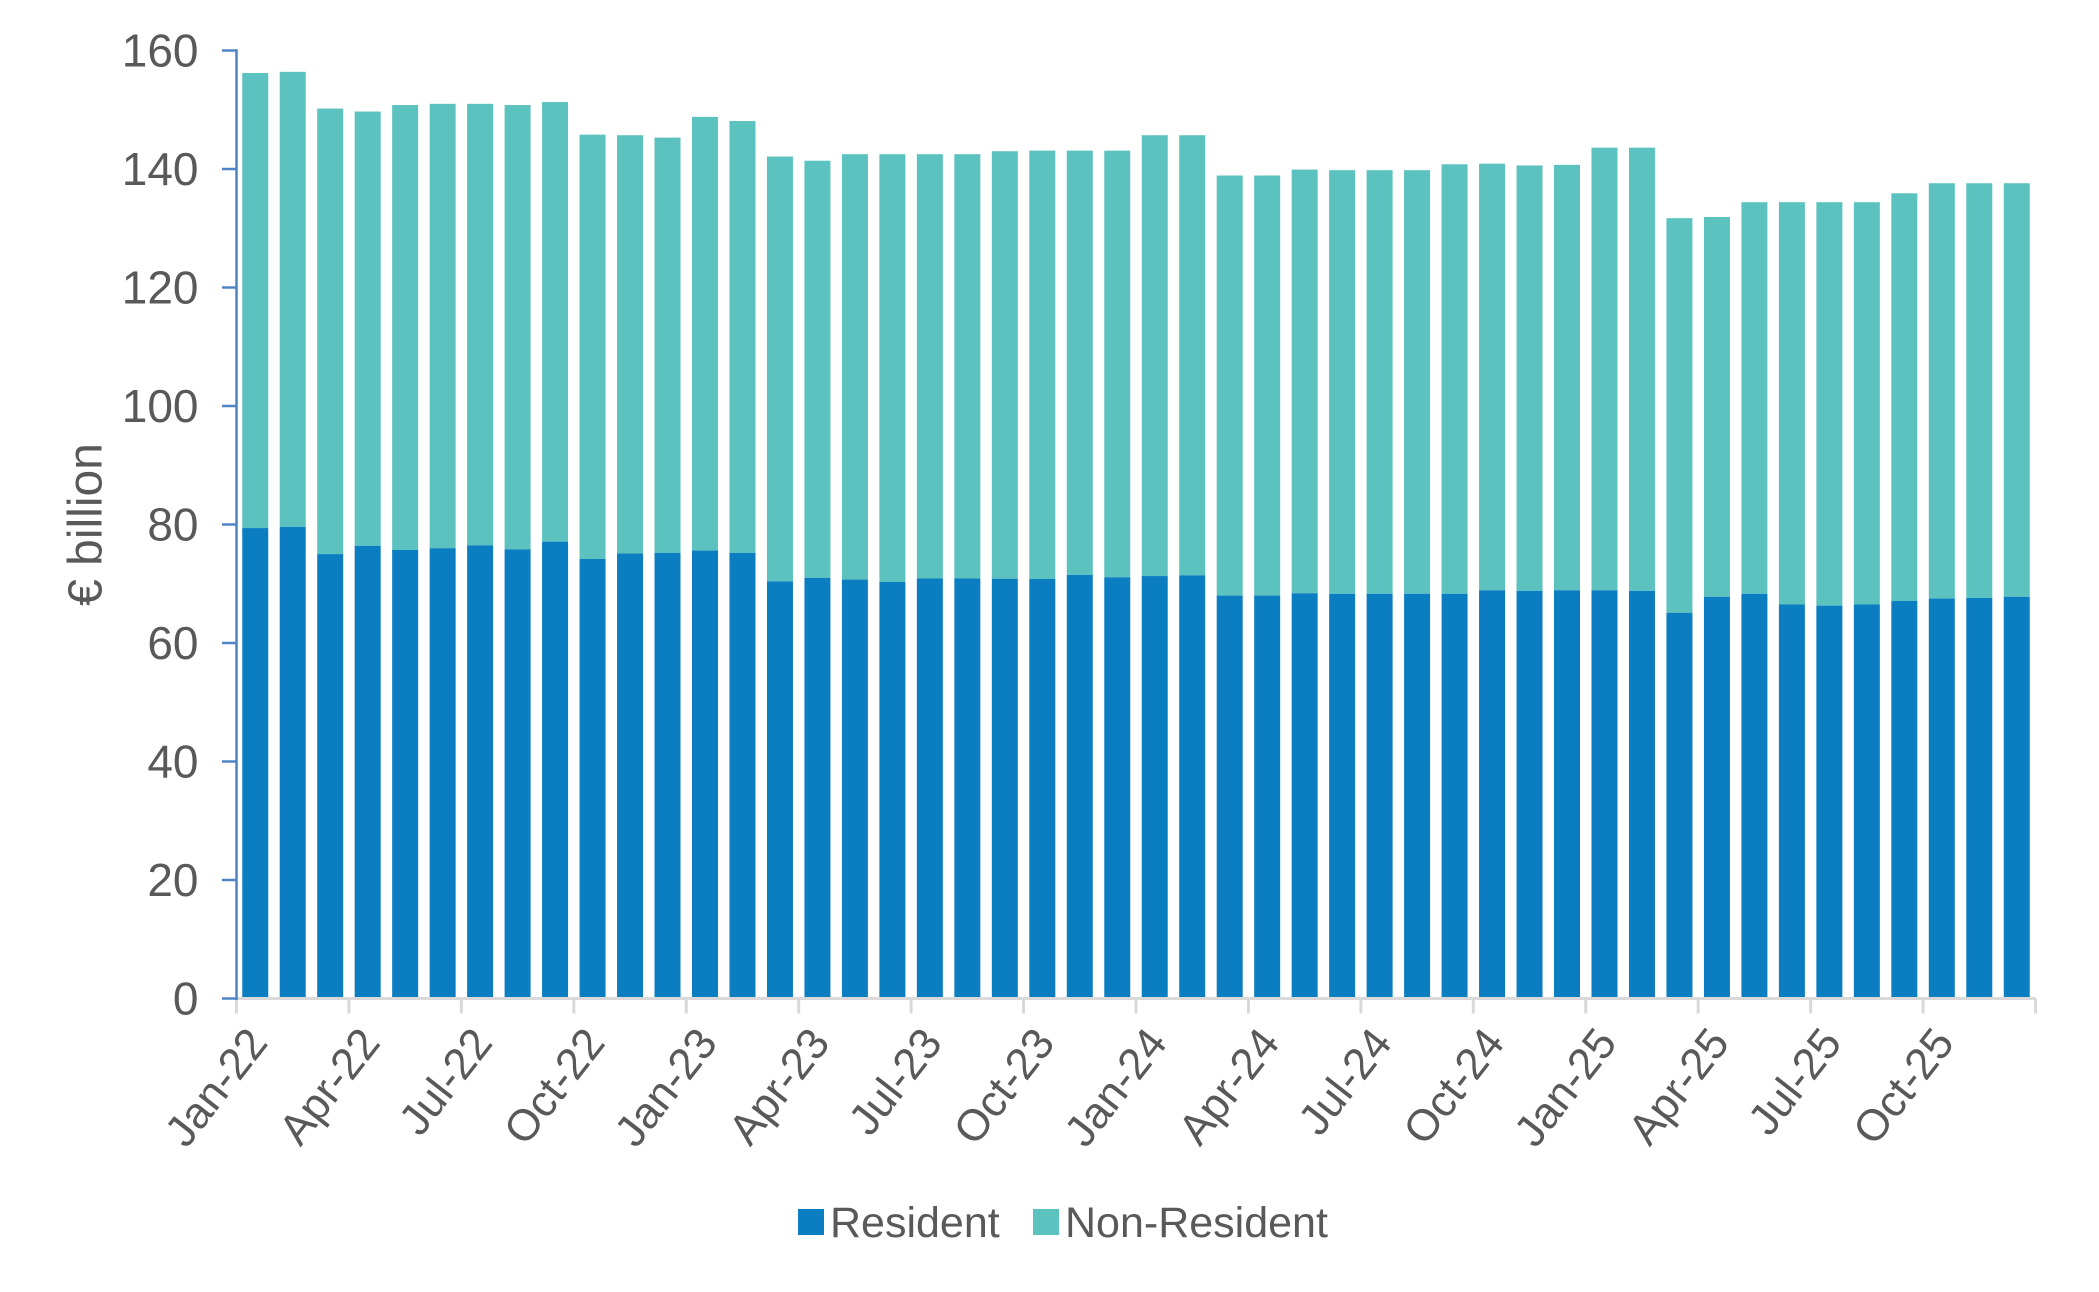 This screenshot has width=2099, height=1292. I want to click on svg-text: 160, so click(160, 51).